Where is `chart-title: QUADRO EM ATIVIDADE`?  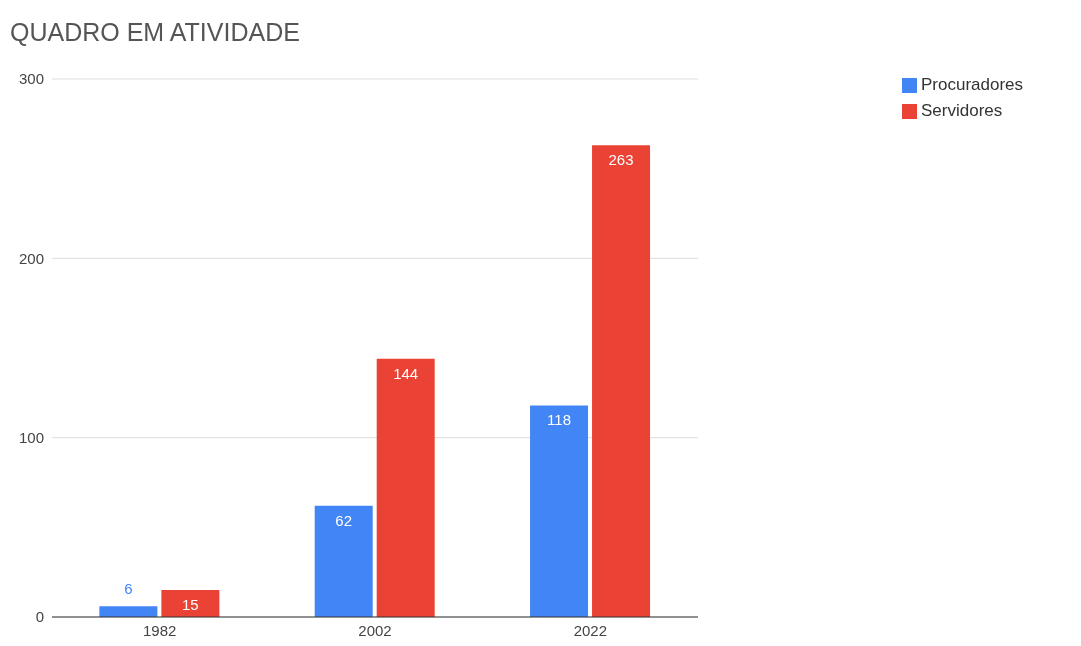
chart-title: QUADRO EM ATIVIDADE is located at coordinates (155, 32).